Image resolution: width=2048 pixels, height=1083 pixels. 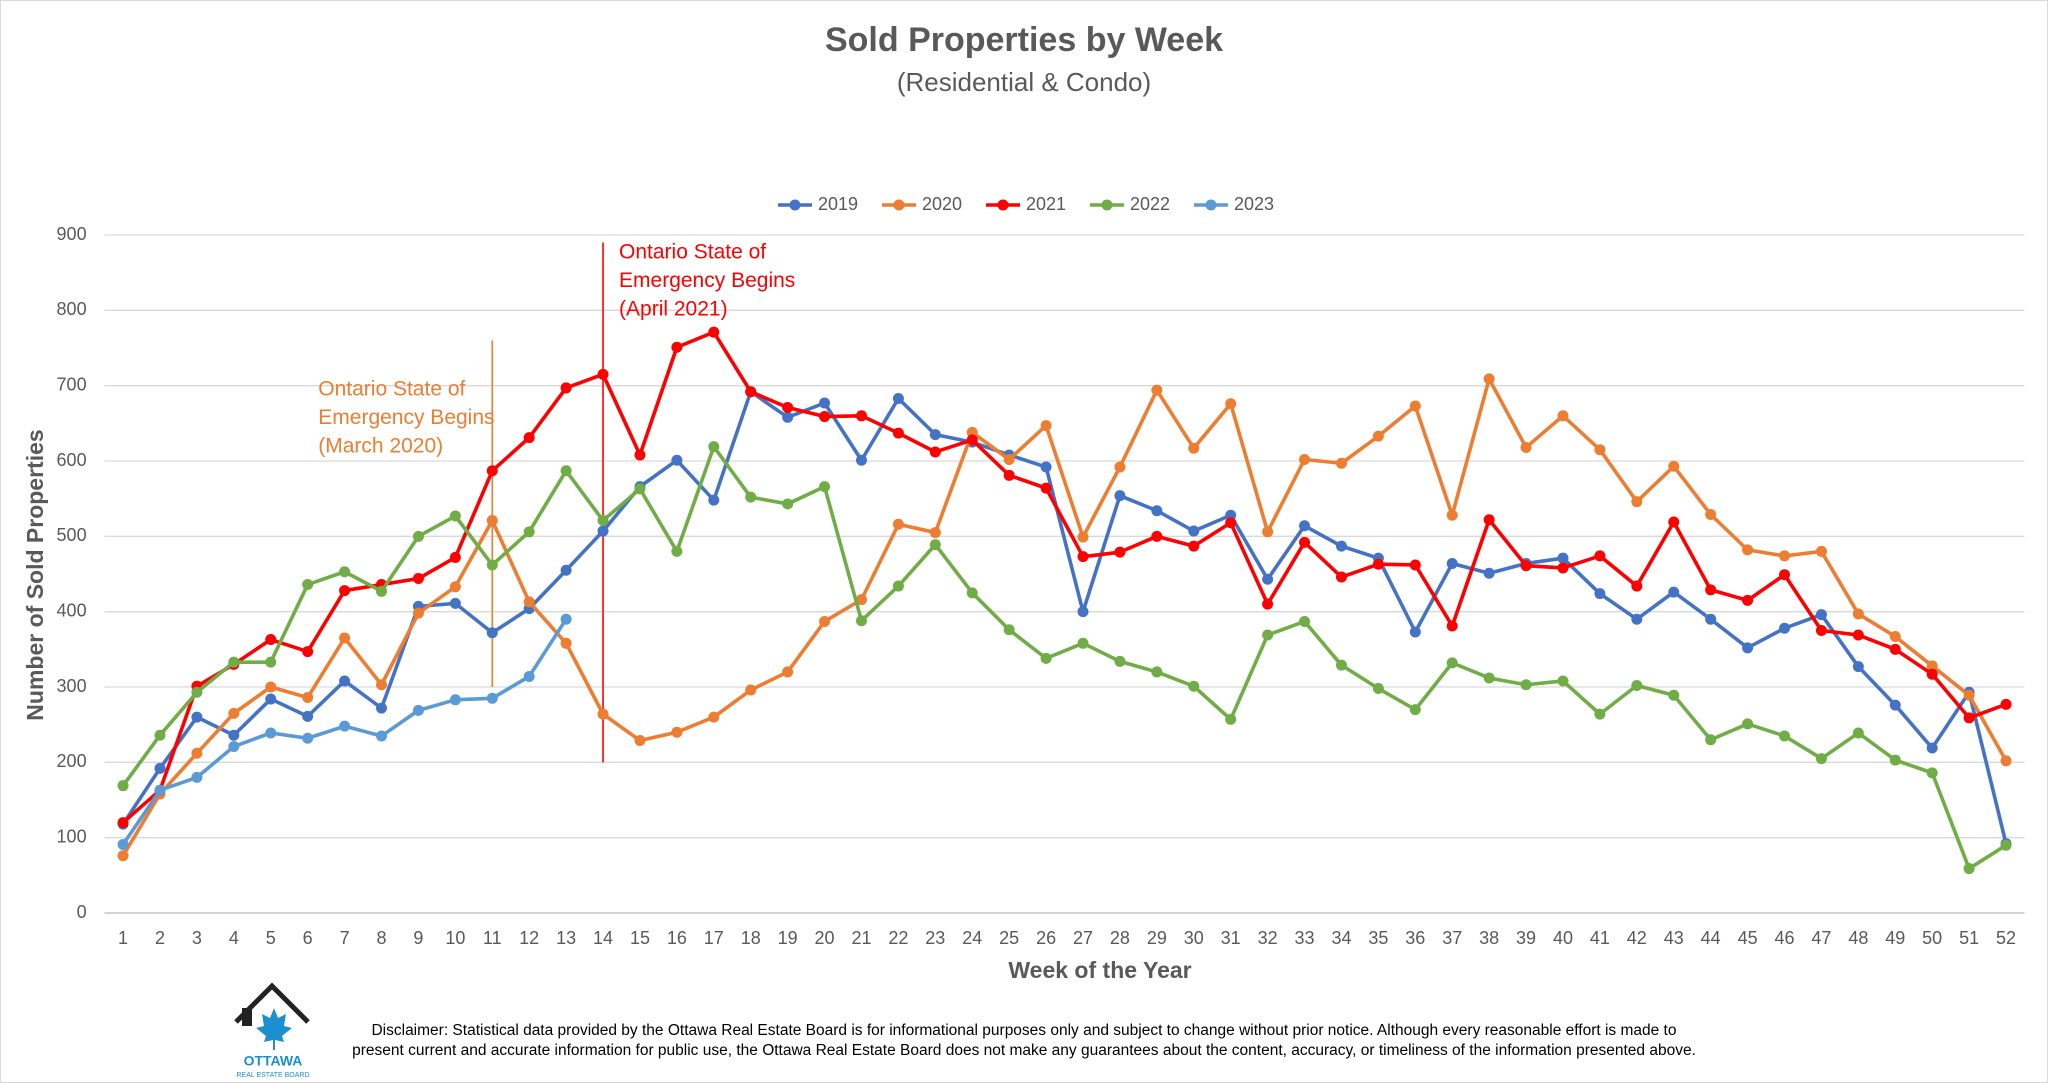 I want to click on y-tick-label: 600, so click(x=72, y=460).